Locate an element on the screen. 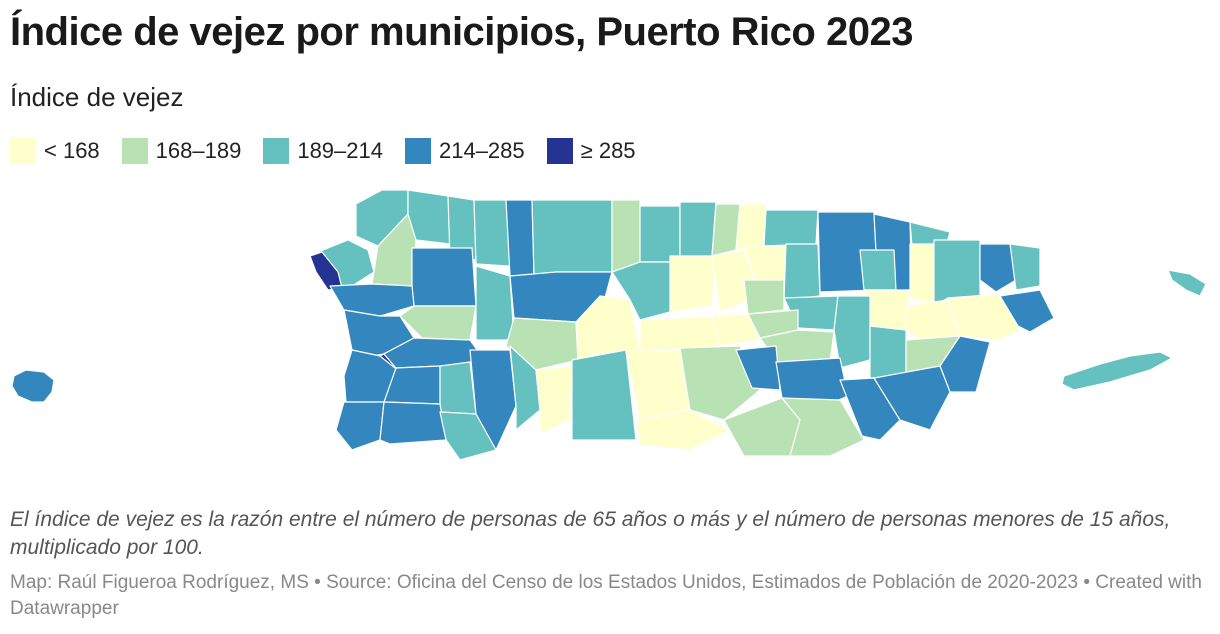  legend-item-168-189: 168–189 is located at coordinates (181, 151).